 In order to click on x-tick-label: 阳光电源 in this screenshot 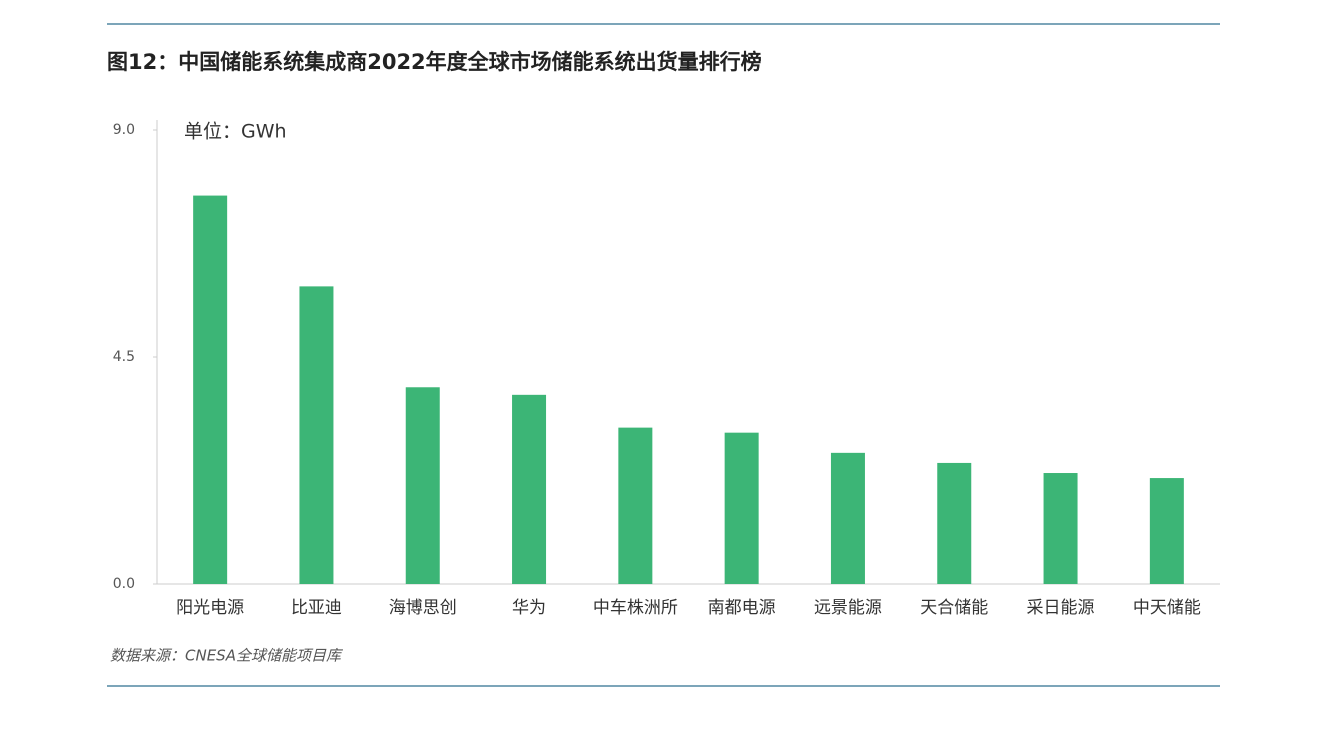, I will do `click(210, 608)`.